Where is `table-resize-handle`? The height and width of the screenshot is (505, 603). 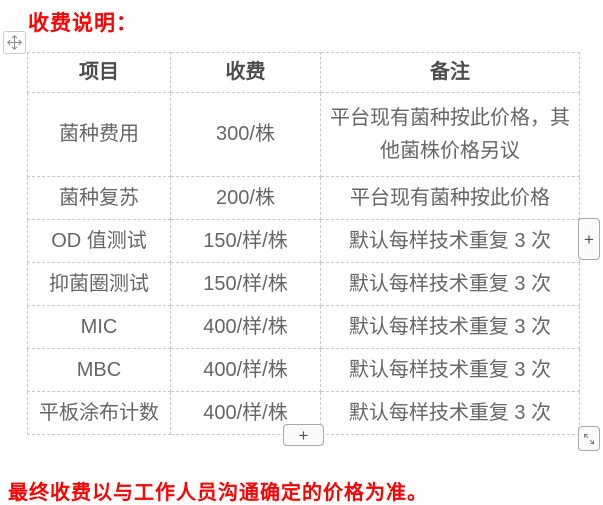
table-resize-handle is located at coordinates (589, 438).